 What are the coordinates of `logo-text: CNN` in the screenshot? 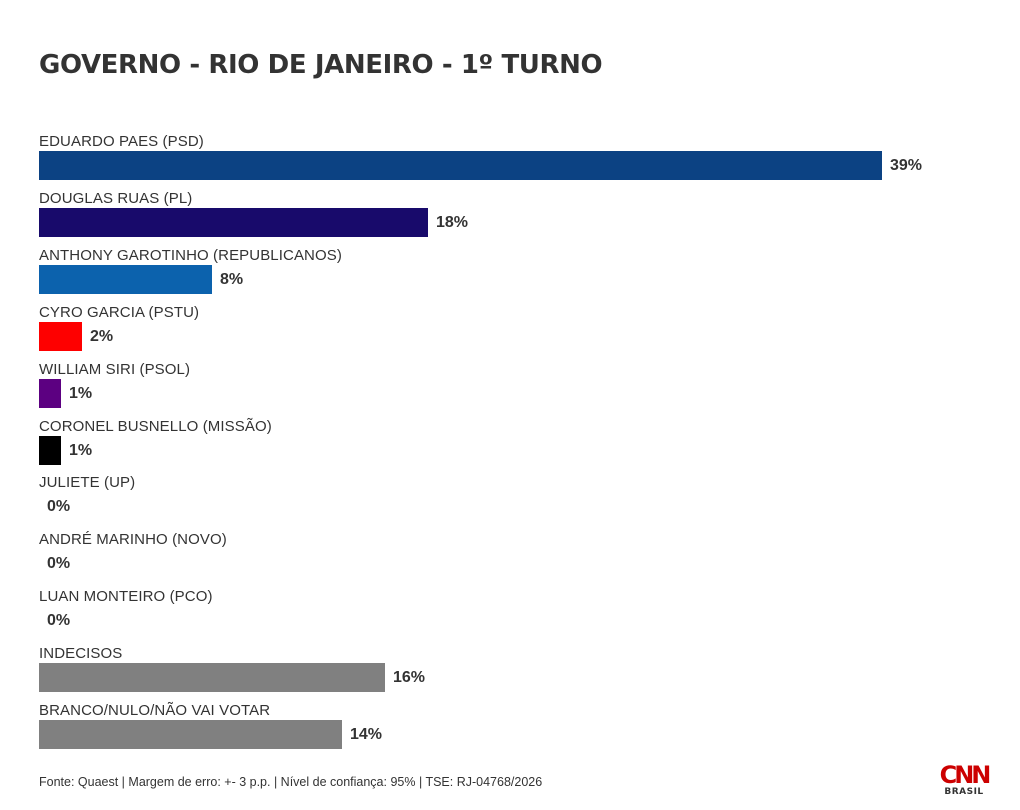 It's located at (965, 775).